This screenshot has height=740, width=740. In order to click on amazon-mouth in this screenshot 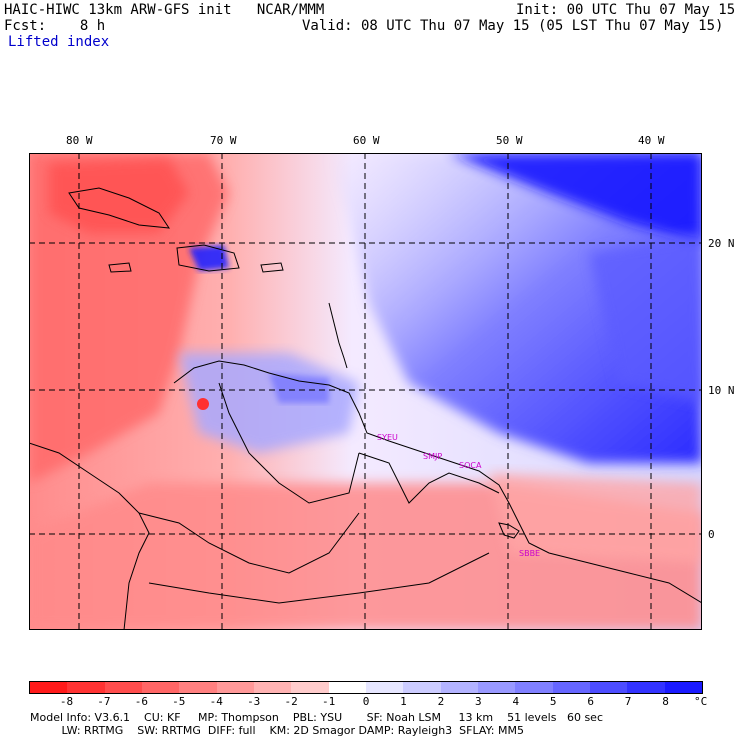, I will do `click(509, 530)`.